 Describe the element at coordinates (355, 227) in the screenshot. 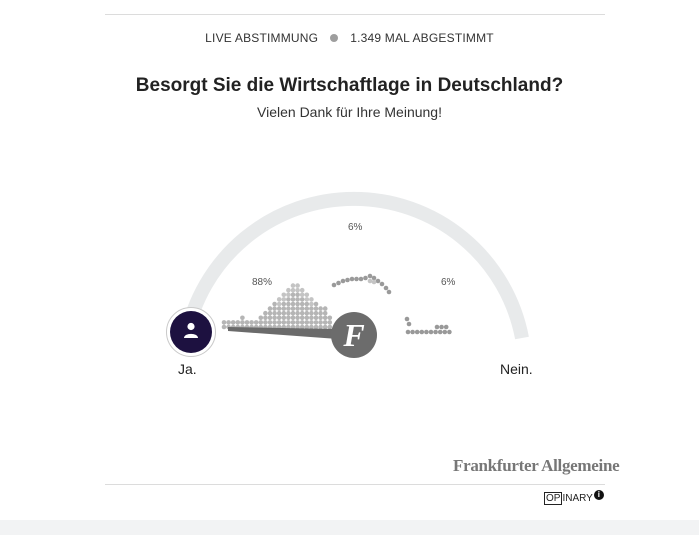

I see `result-middle-percent: 6%` at that location.